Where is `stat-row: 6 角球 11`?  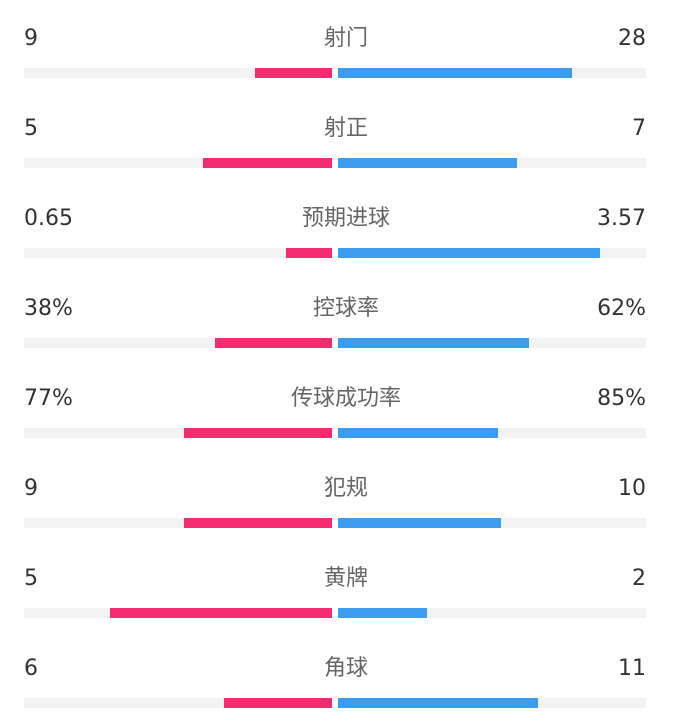
stat-row: 6 角球 11 is located at coordinates (346, 675).